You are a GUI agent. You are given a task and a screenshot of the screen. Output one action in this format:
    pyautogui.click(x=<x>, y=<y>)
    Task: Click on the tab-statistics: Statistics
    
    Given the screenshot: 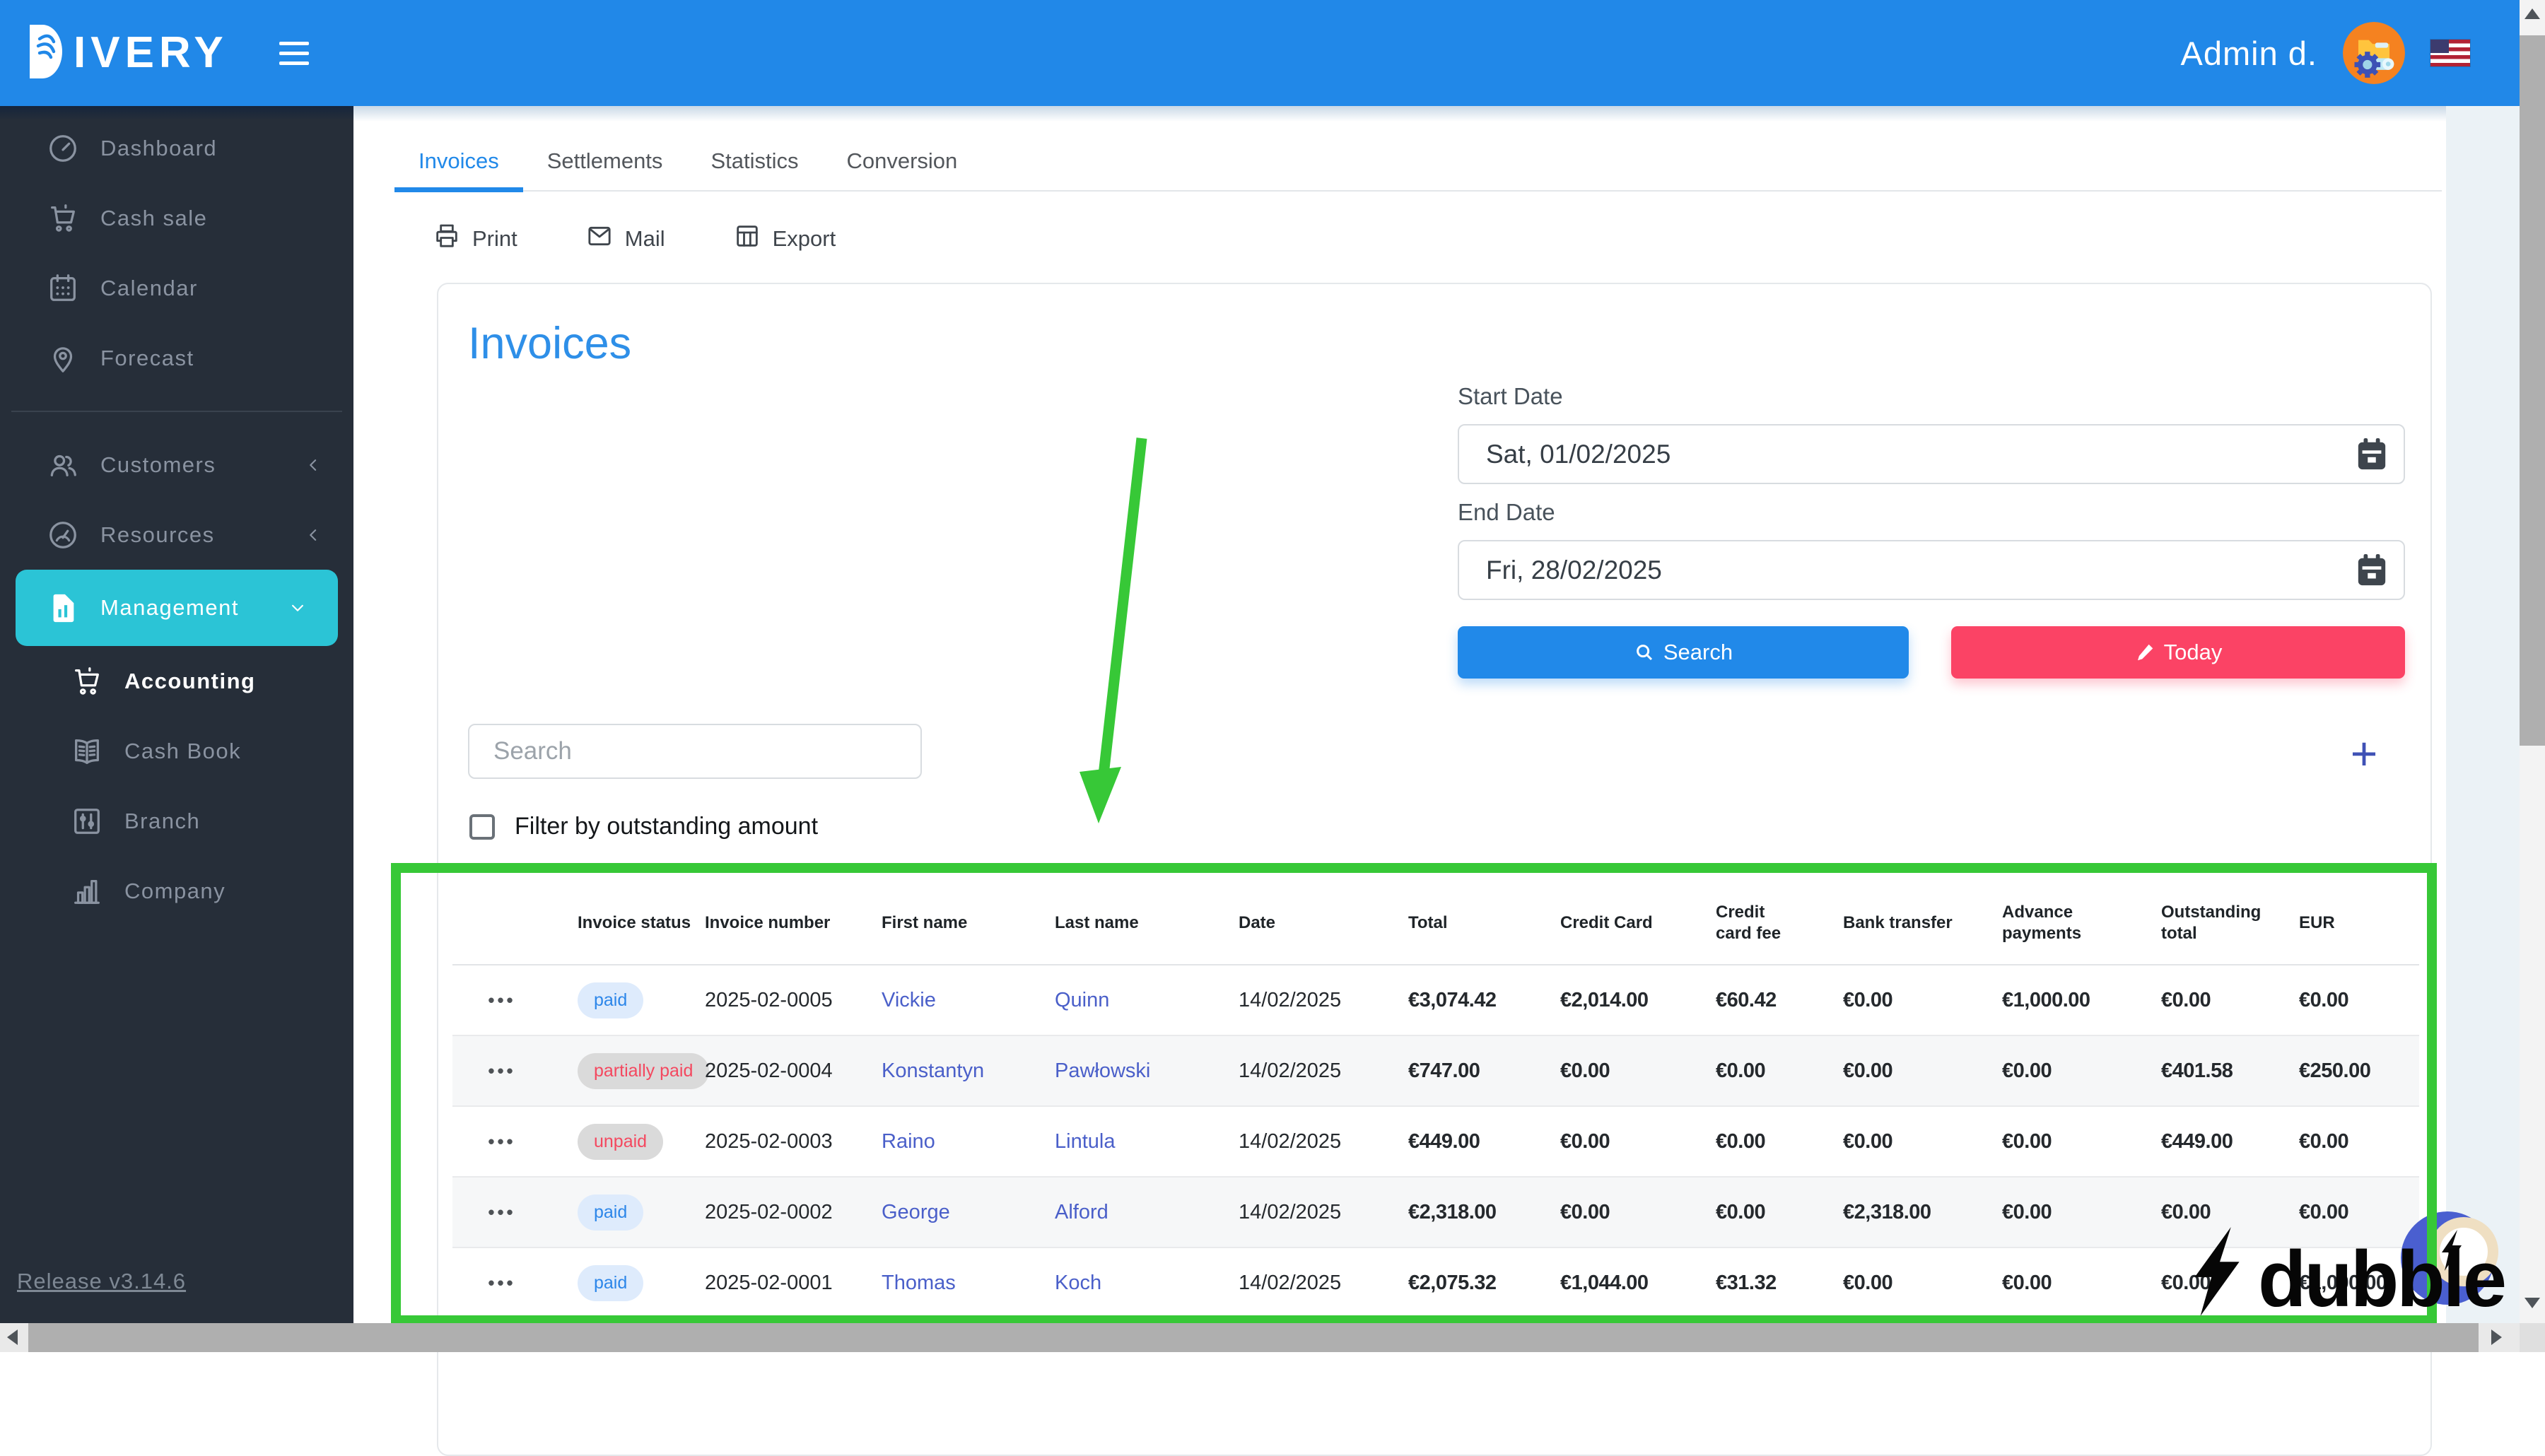 What is the action you would take?
    pyautogui.click(x=754, y=161)
    